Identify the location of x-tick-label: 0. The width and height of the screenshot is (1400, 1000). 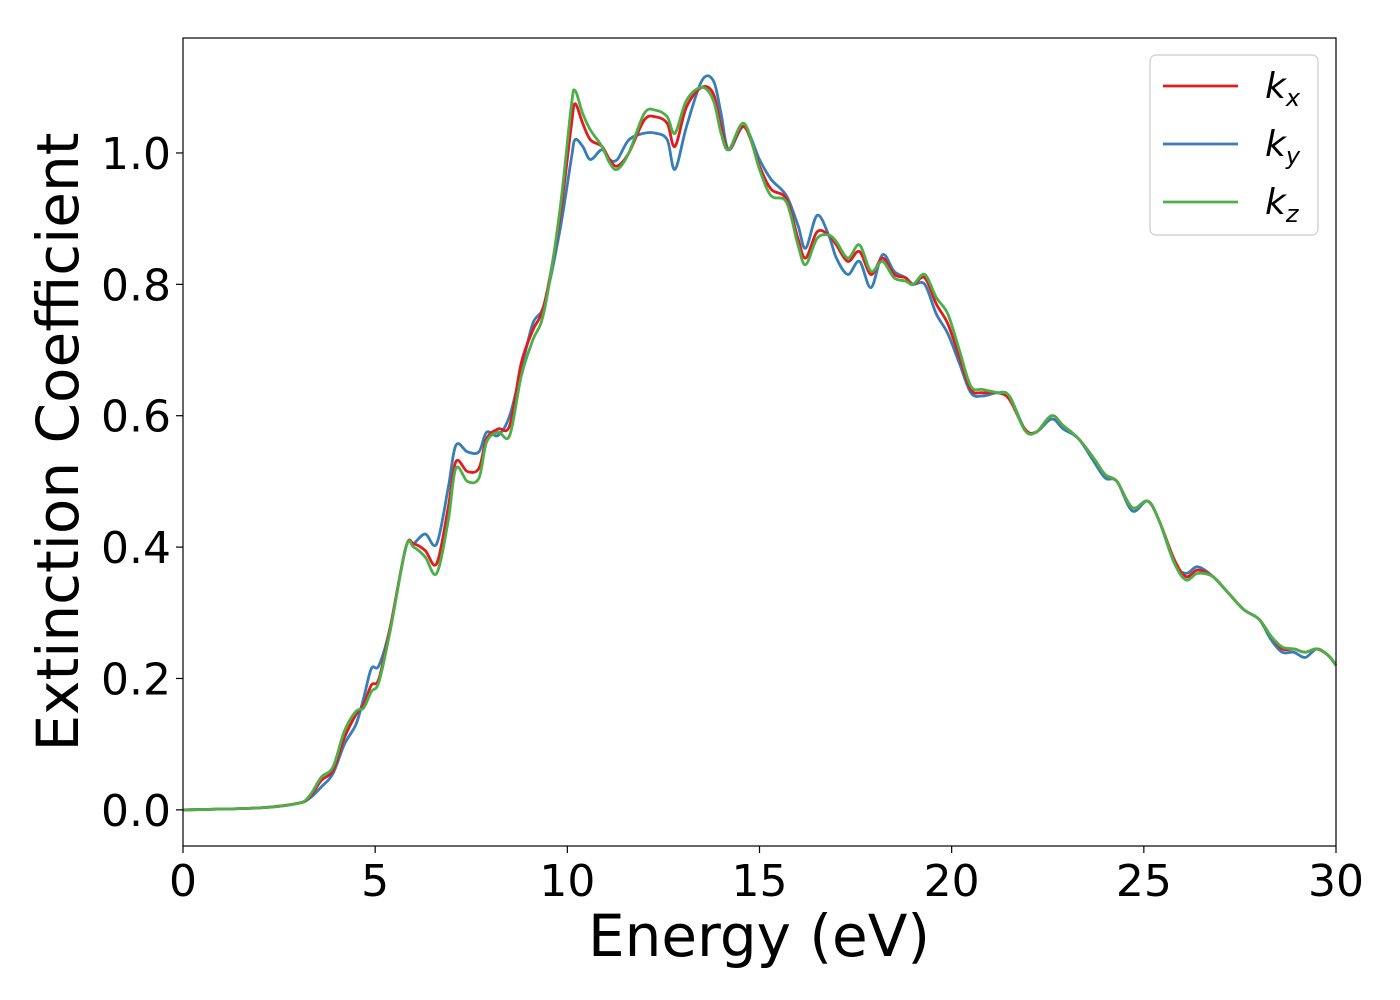
(183, 881).